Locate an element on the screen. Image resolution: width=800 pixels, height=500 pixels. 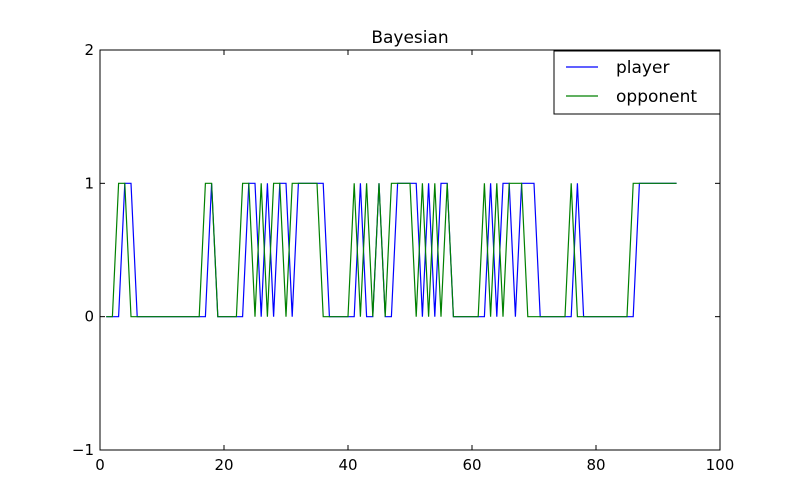
x-tick-label: 40 is located at coordinates (347, 465).